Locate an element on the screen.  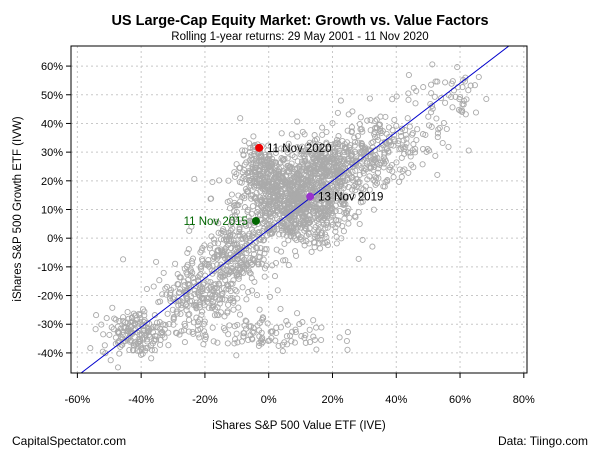
x-axis: -60% -40% -20% 0% 20% 40% 60% 80% is located at coordinates (300, 389).